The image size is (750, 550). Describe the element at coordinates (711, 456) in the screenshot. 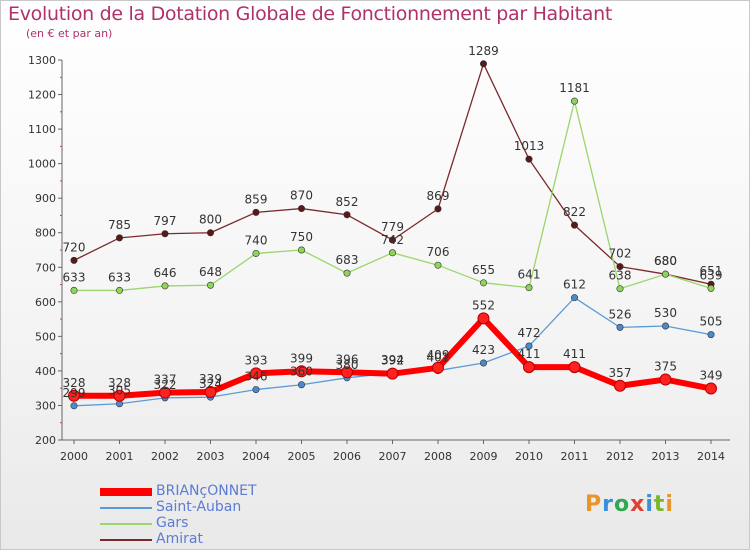

I see `x-tick-label: 2014` at that location.